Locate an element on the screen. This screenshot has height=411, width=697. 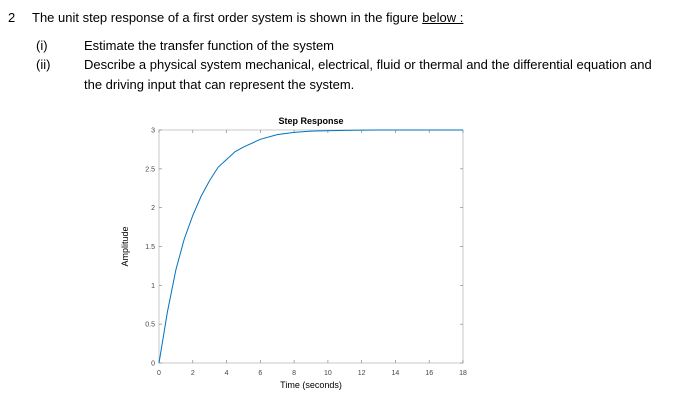
x-tick-label: 6 is located at coordinates (260, 373).